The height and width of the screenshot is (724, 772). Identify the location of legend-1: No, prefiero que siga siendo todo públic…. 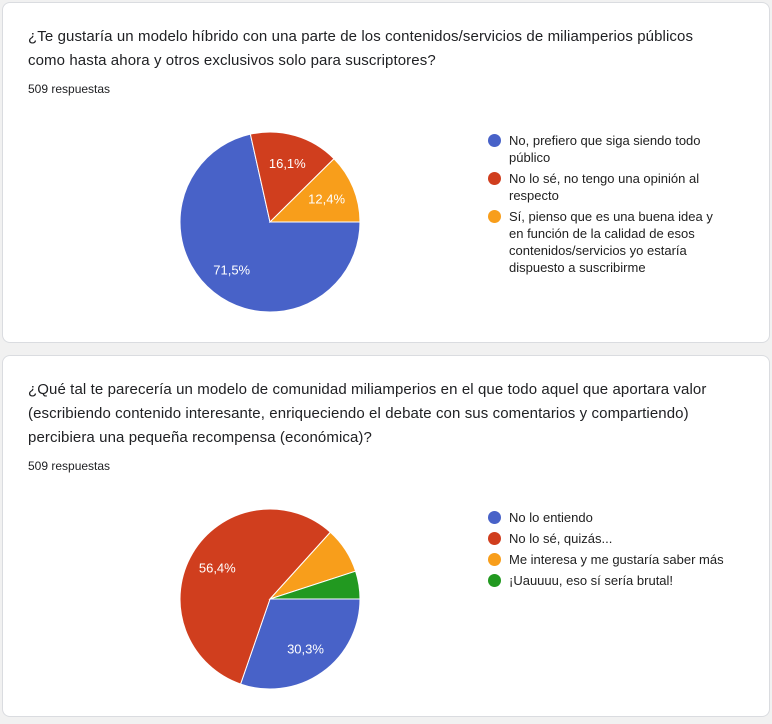
(608, 206).